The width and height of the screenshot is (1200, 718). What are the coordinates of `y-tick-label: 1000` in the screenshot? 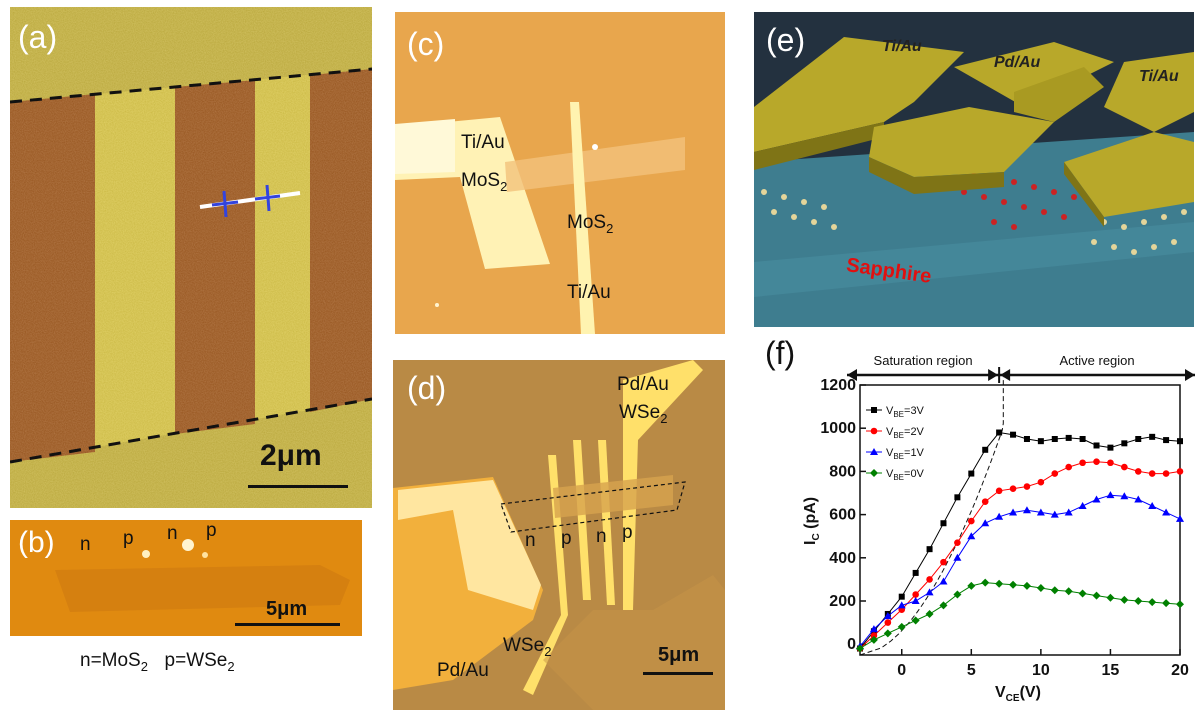 It's located at (838, 428).